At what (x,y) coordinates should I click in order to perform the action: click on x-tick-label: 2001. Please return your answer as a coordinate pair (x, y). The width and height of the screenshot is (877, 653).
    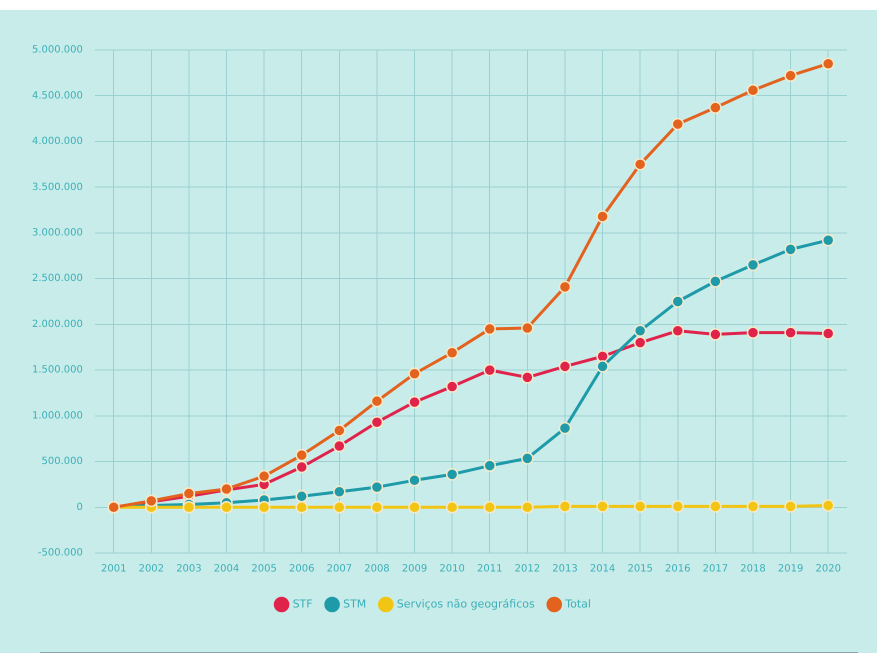
    Looking at the image, I should click on (113, 569).